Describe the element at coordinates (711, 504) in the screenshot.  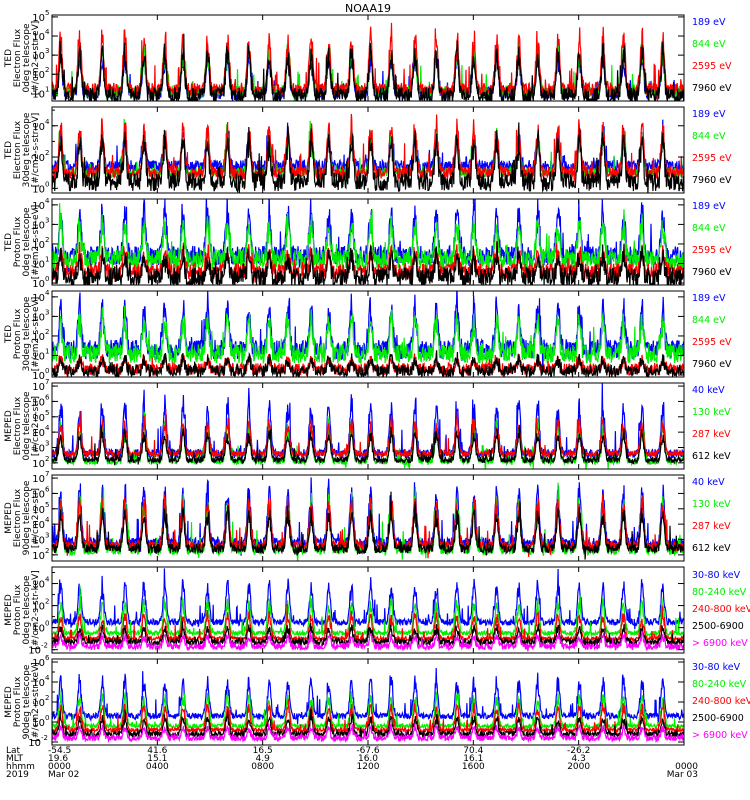
I see `legend-entry: 130 keV` at that location.